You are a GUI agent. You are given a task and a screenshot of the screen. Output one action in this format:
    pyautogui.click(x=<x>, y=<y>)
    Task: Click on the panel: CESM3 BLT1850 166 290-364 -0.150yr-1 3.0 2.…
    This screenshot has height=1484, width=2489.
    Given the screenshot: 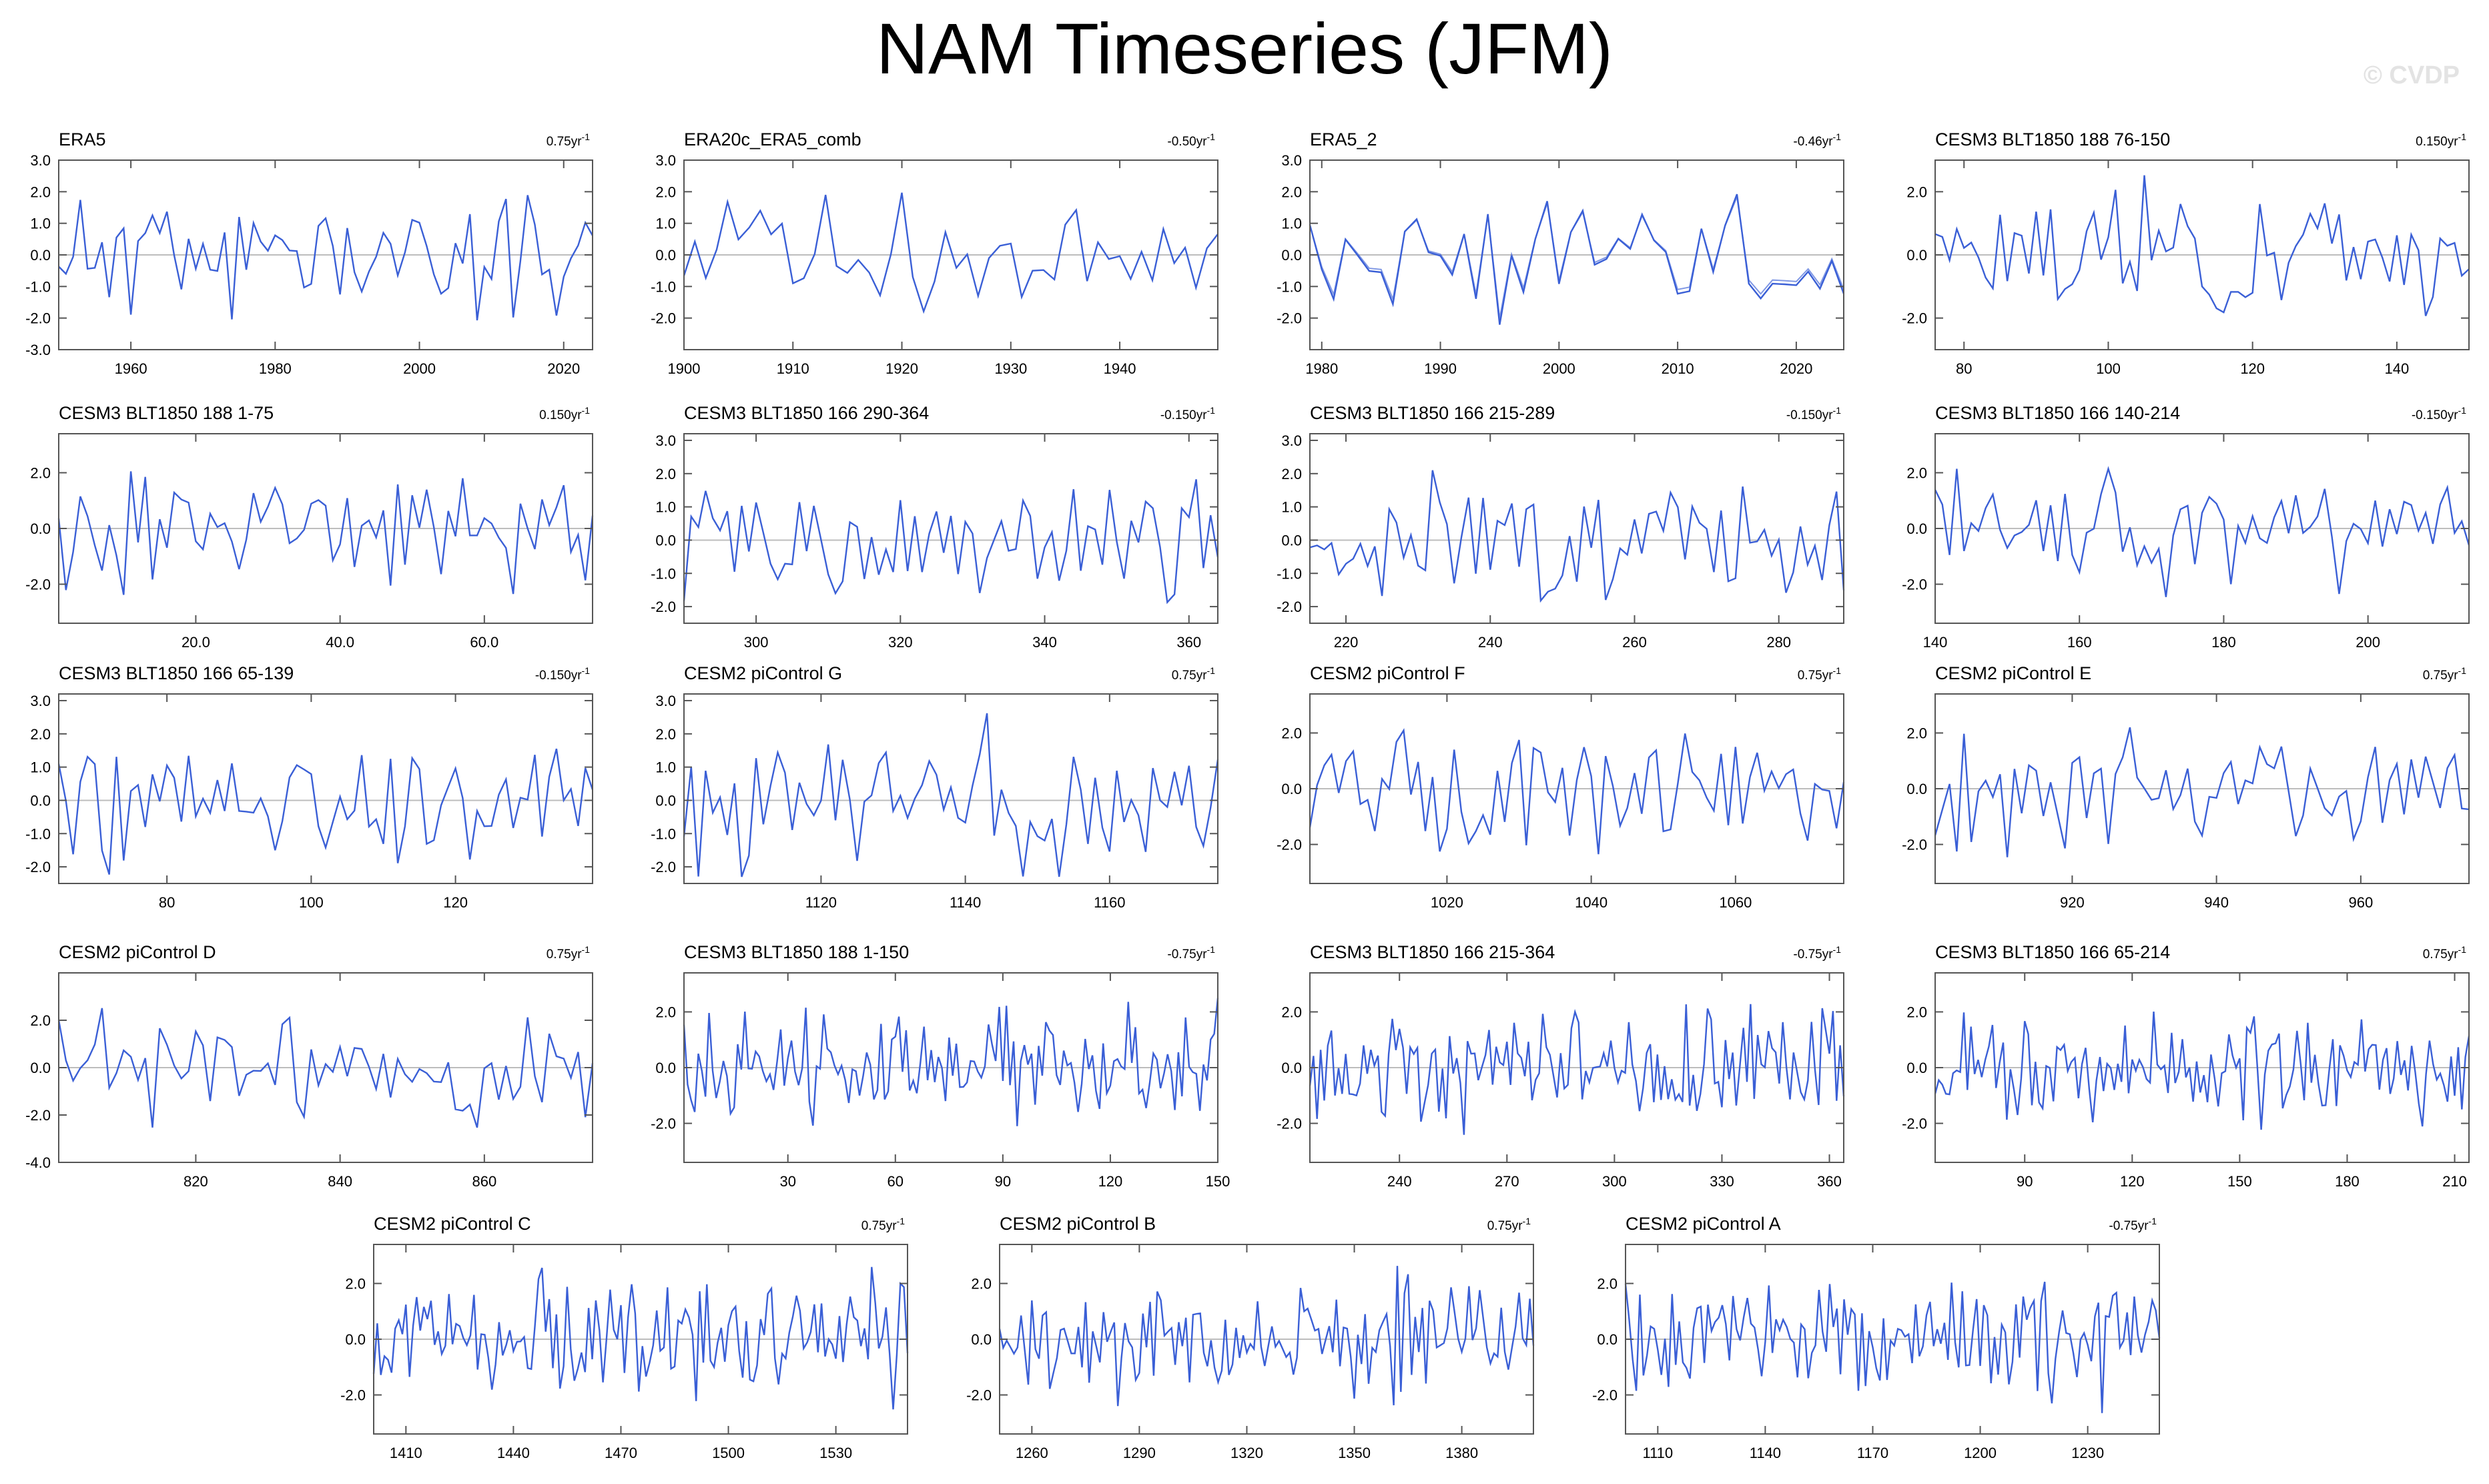 What is the action you would take?
    pyautogui.click(x=935, y=527)
    